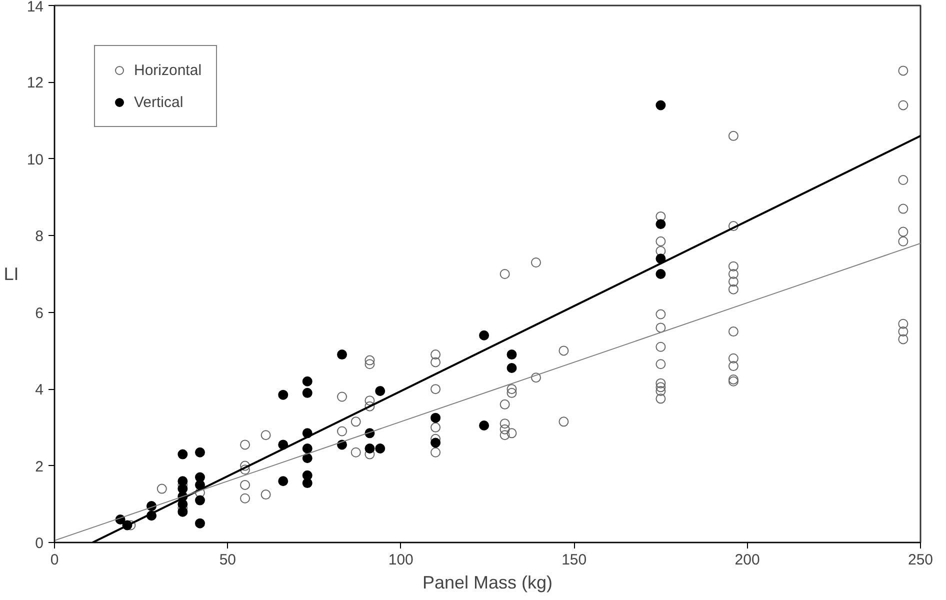 This screenshot has width=946, height=600. What do you see at coordinates (39, 237) in the screenshot?
I see `y-tick-label: 8` at bounding box center [39, 237].